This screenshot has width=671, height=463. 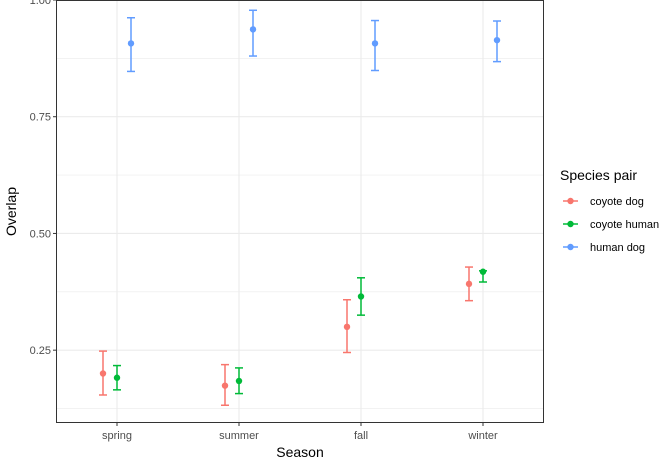 I want to click on legend-items: coyote dog coyote human human dog, so click(x=611, y=225).